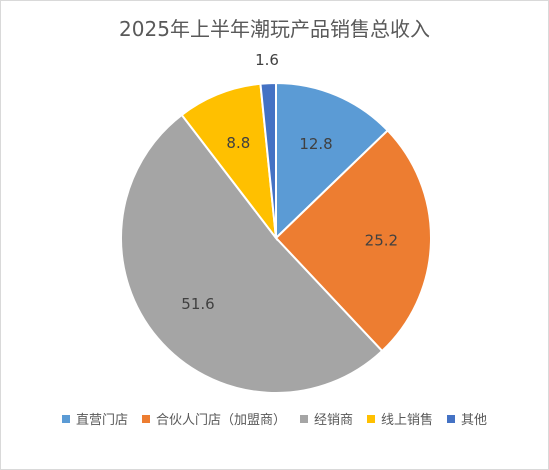  I want to click on legend-item-5: 其他, so click(467, 418).